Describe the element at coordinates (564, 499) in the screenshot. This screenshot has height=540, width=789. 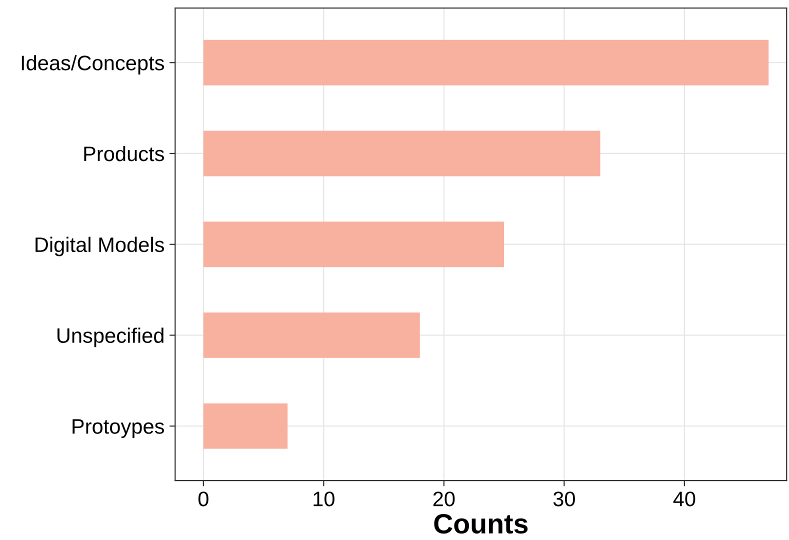
I see `x-tick-label: 30` at that location.